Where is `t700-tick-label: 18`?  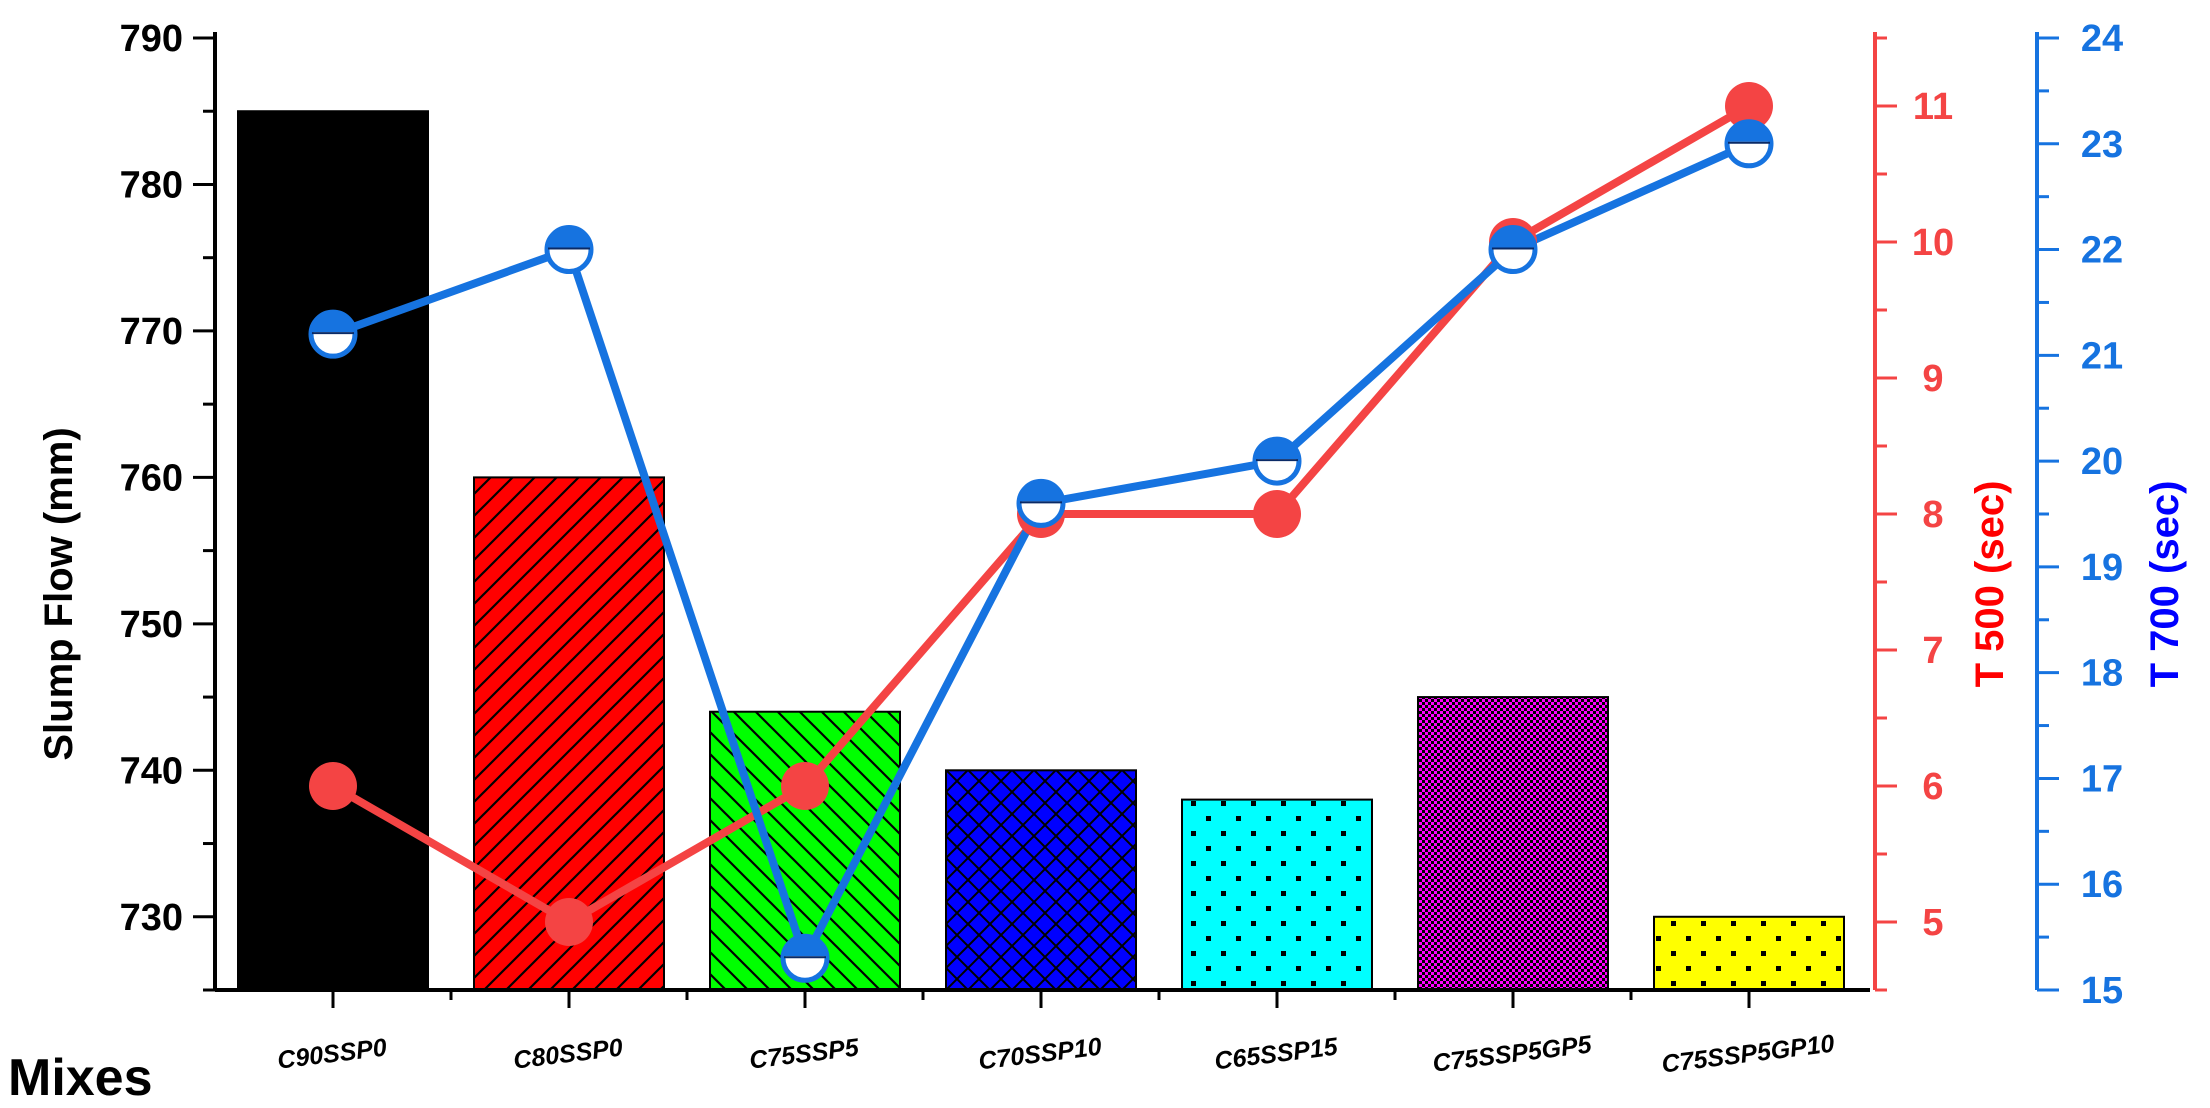
t700-tick-label: 18 is located at coordinates (2102, 674).